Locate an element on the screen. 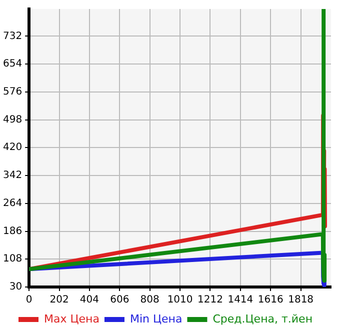 This screenshot has height=335, width=345. x-tick-label: 1212 is located at coordinates (210, 300).